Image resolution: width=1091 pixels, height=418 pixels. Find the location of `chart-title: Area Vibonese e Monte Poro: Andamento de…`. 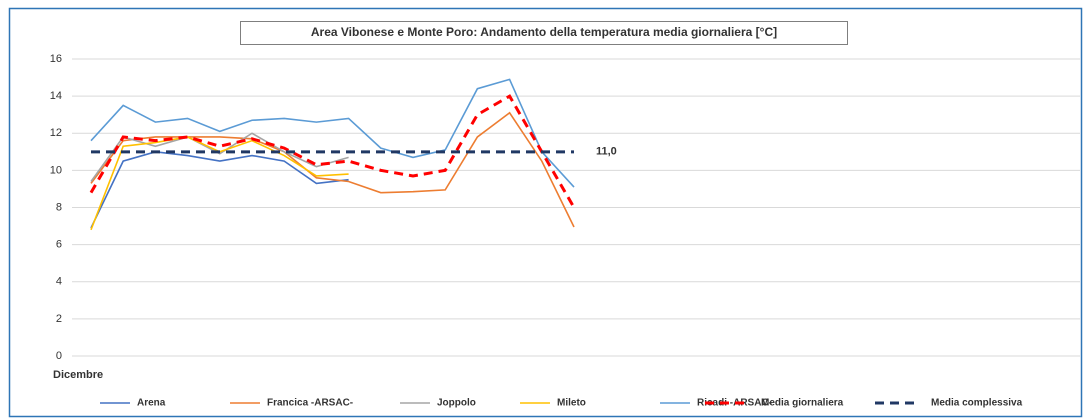

chart-title: Area Vibonese e Monte Poro: Andamento de… is located at coordinates (544, 32).